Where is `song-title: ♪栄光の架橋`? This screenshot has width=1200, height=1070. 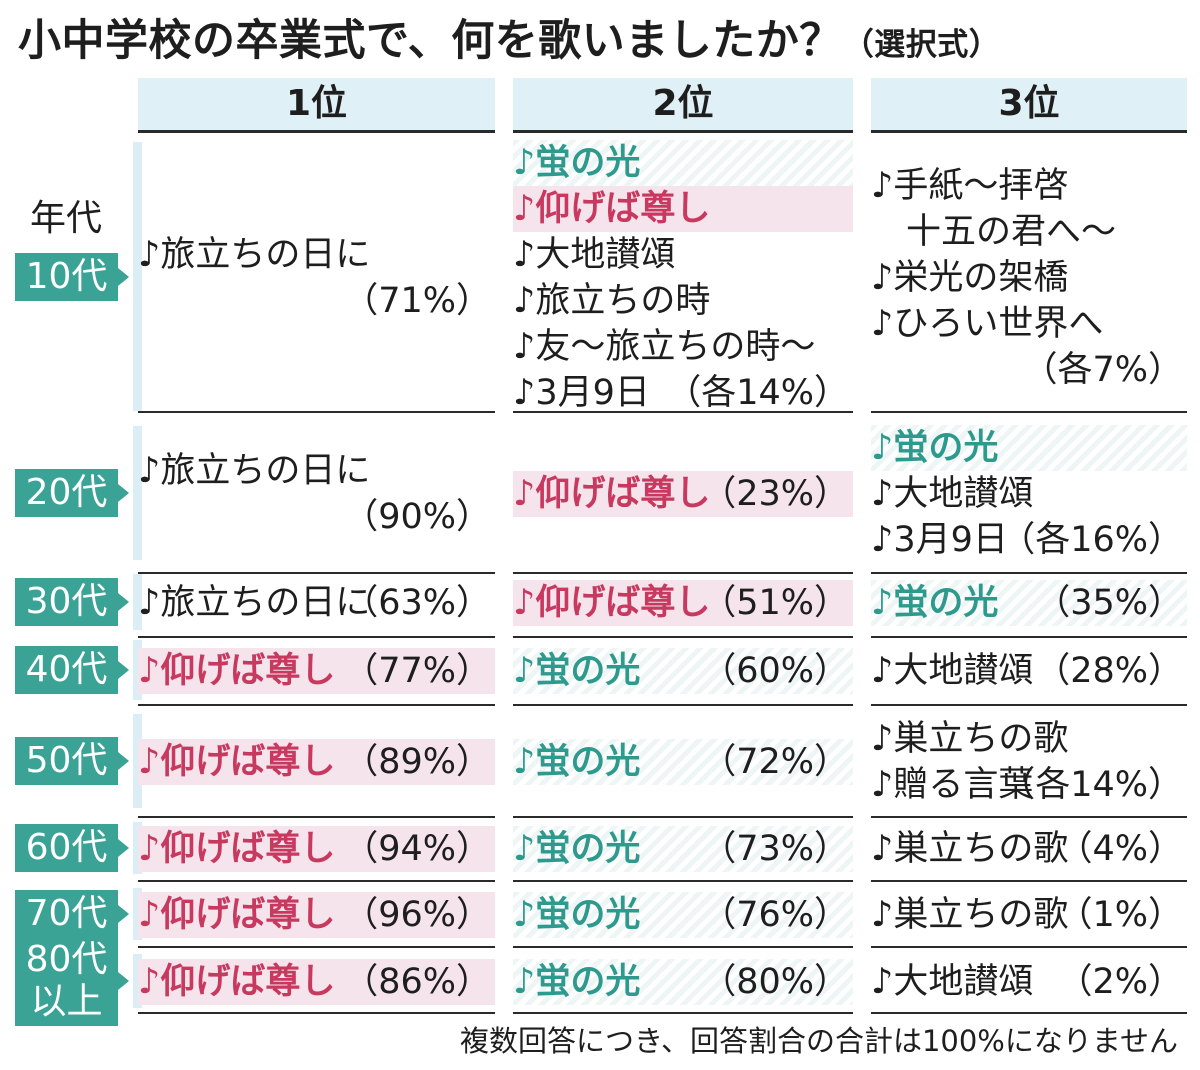
song-title: ♪栄光の架橋 is located at coordinates (1029, 278).